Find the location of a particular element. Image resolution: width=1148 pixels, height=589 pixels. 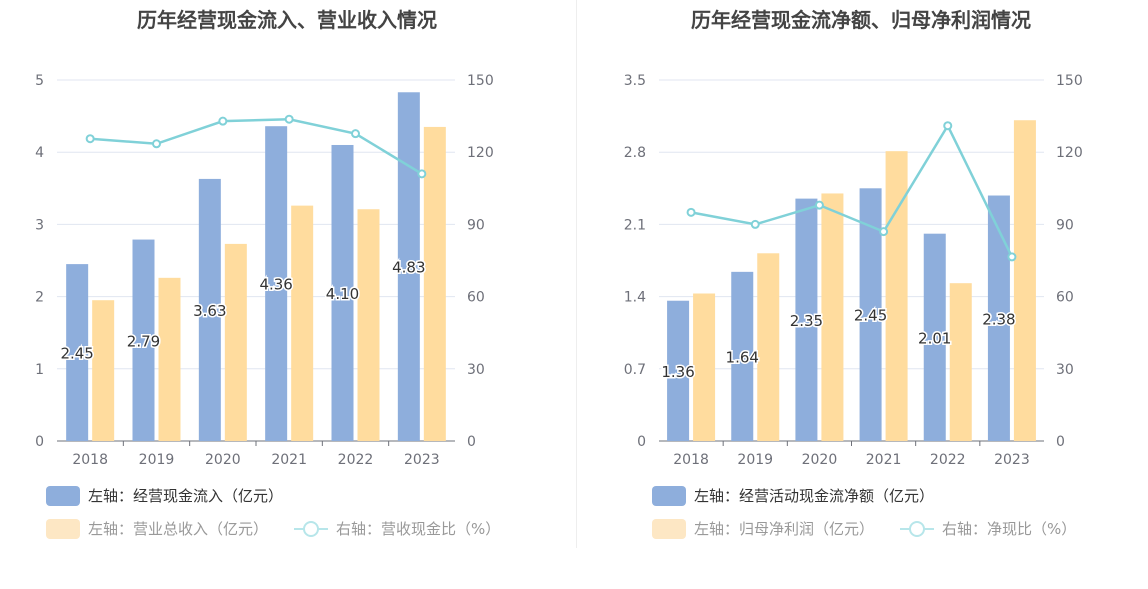

legend-label: 左轴：经营现金流入（亿元） is located at coordinates (186, 496).